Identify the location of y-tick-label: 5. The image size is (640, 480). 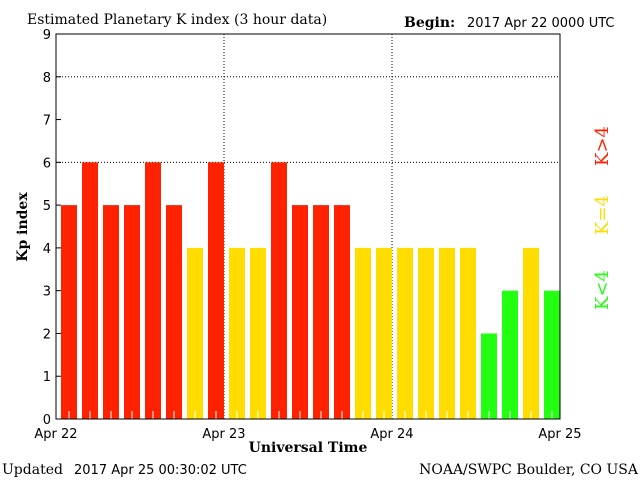
(47, 206).